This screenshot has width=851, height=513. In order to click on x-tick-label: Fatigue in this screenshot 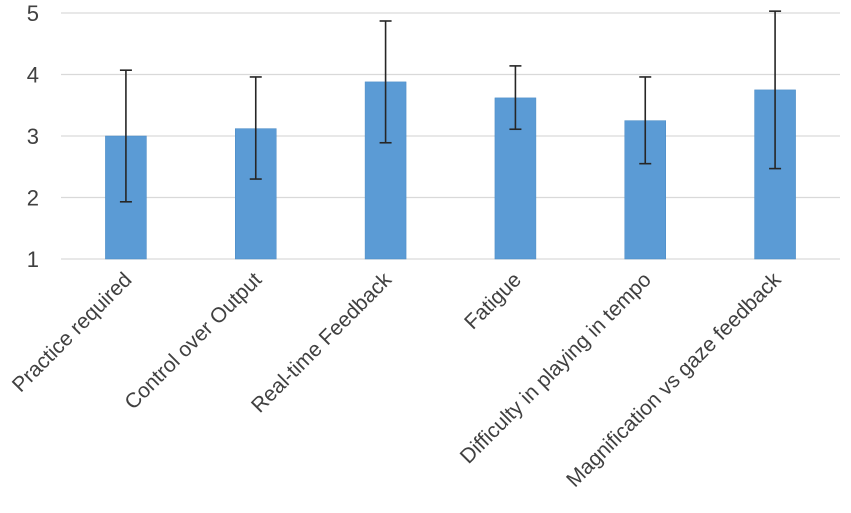, I will do `click(493, 301)`.